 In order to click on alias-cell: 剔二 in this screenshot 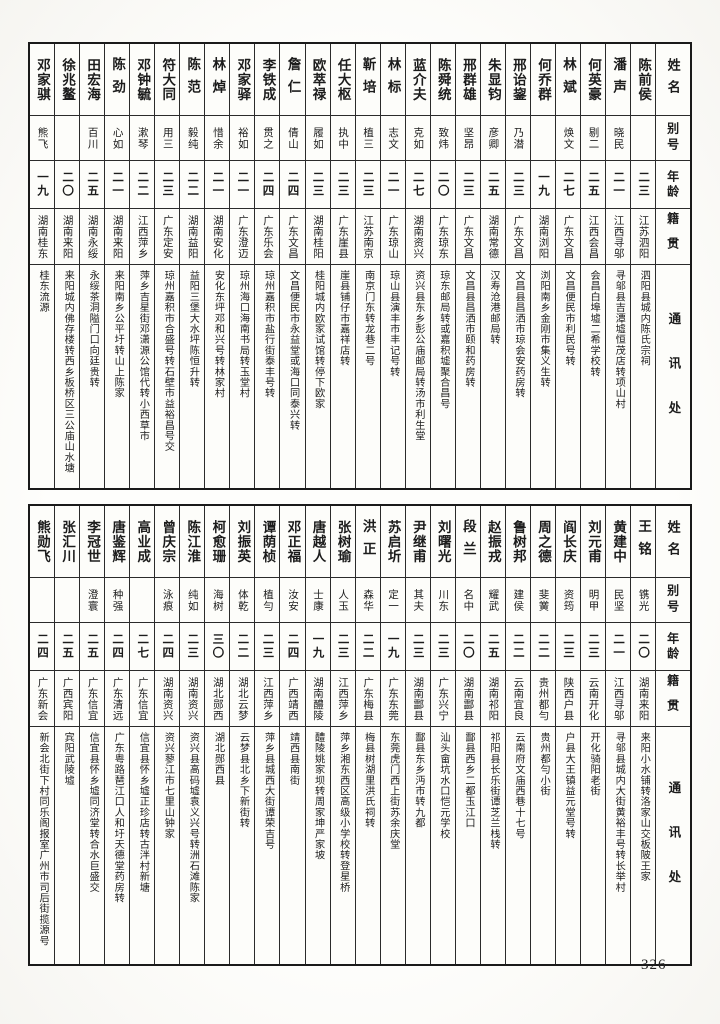, I will do `click(593, 138)`.